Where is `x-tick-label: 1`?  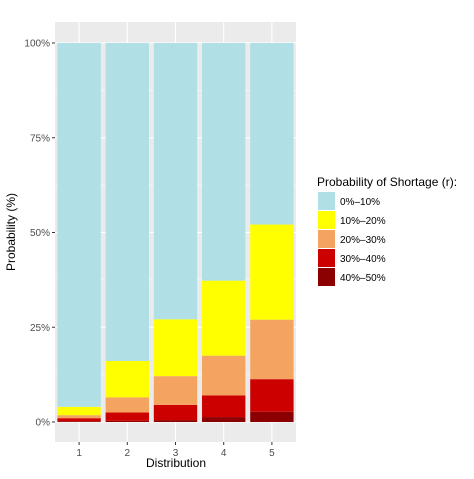
x-tick-label: 1 is located at coordinates (79, 453).